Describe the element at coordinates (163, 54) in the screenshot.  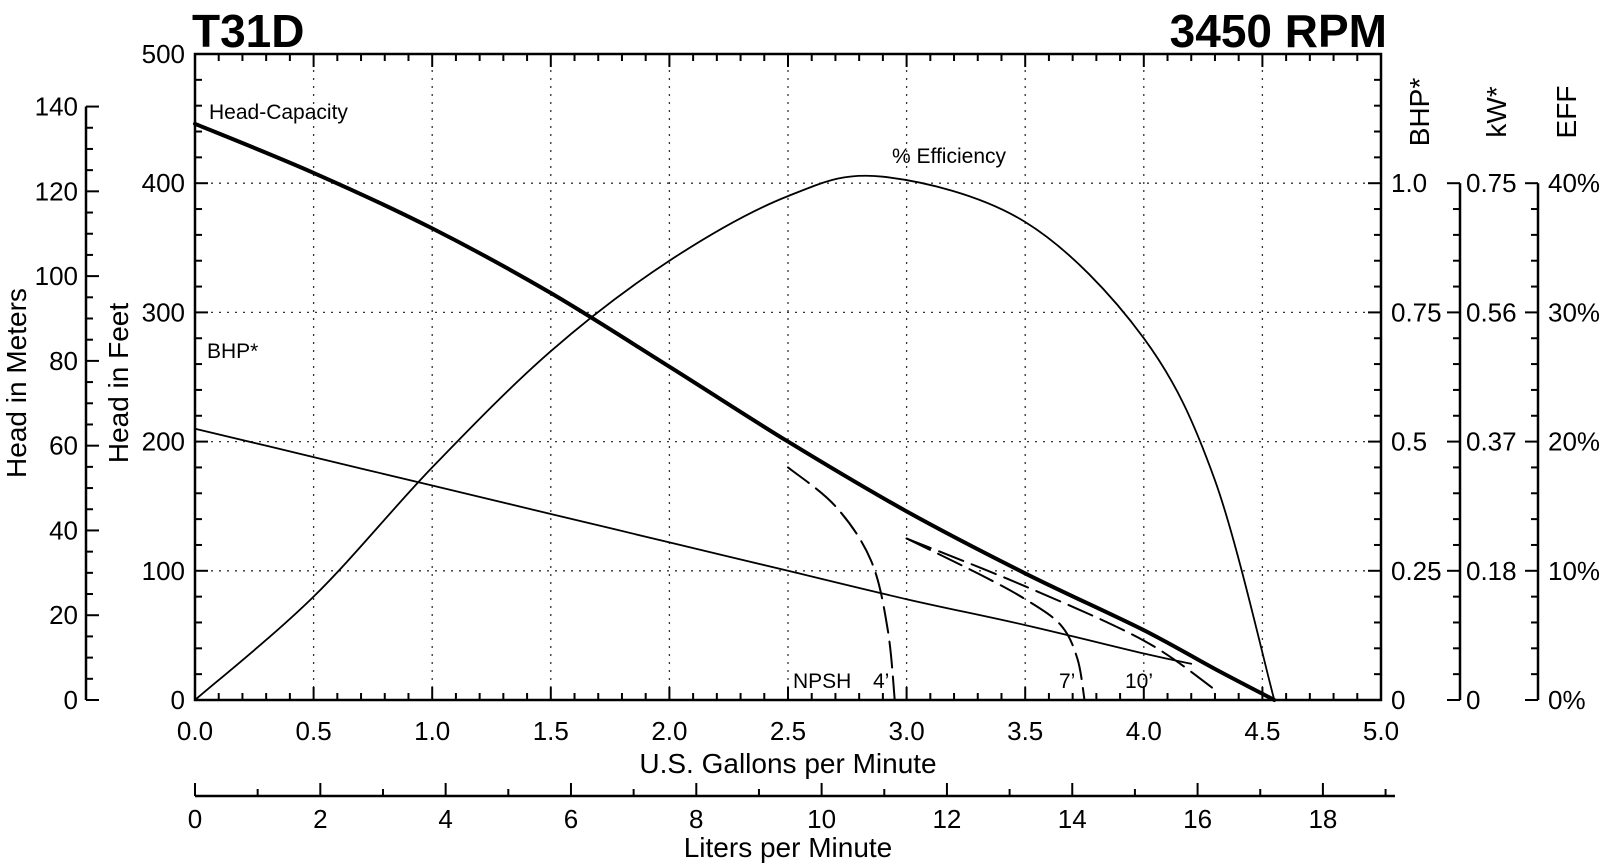
I see `feet-tick-label: 500` at that location.